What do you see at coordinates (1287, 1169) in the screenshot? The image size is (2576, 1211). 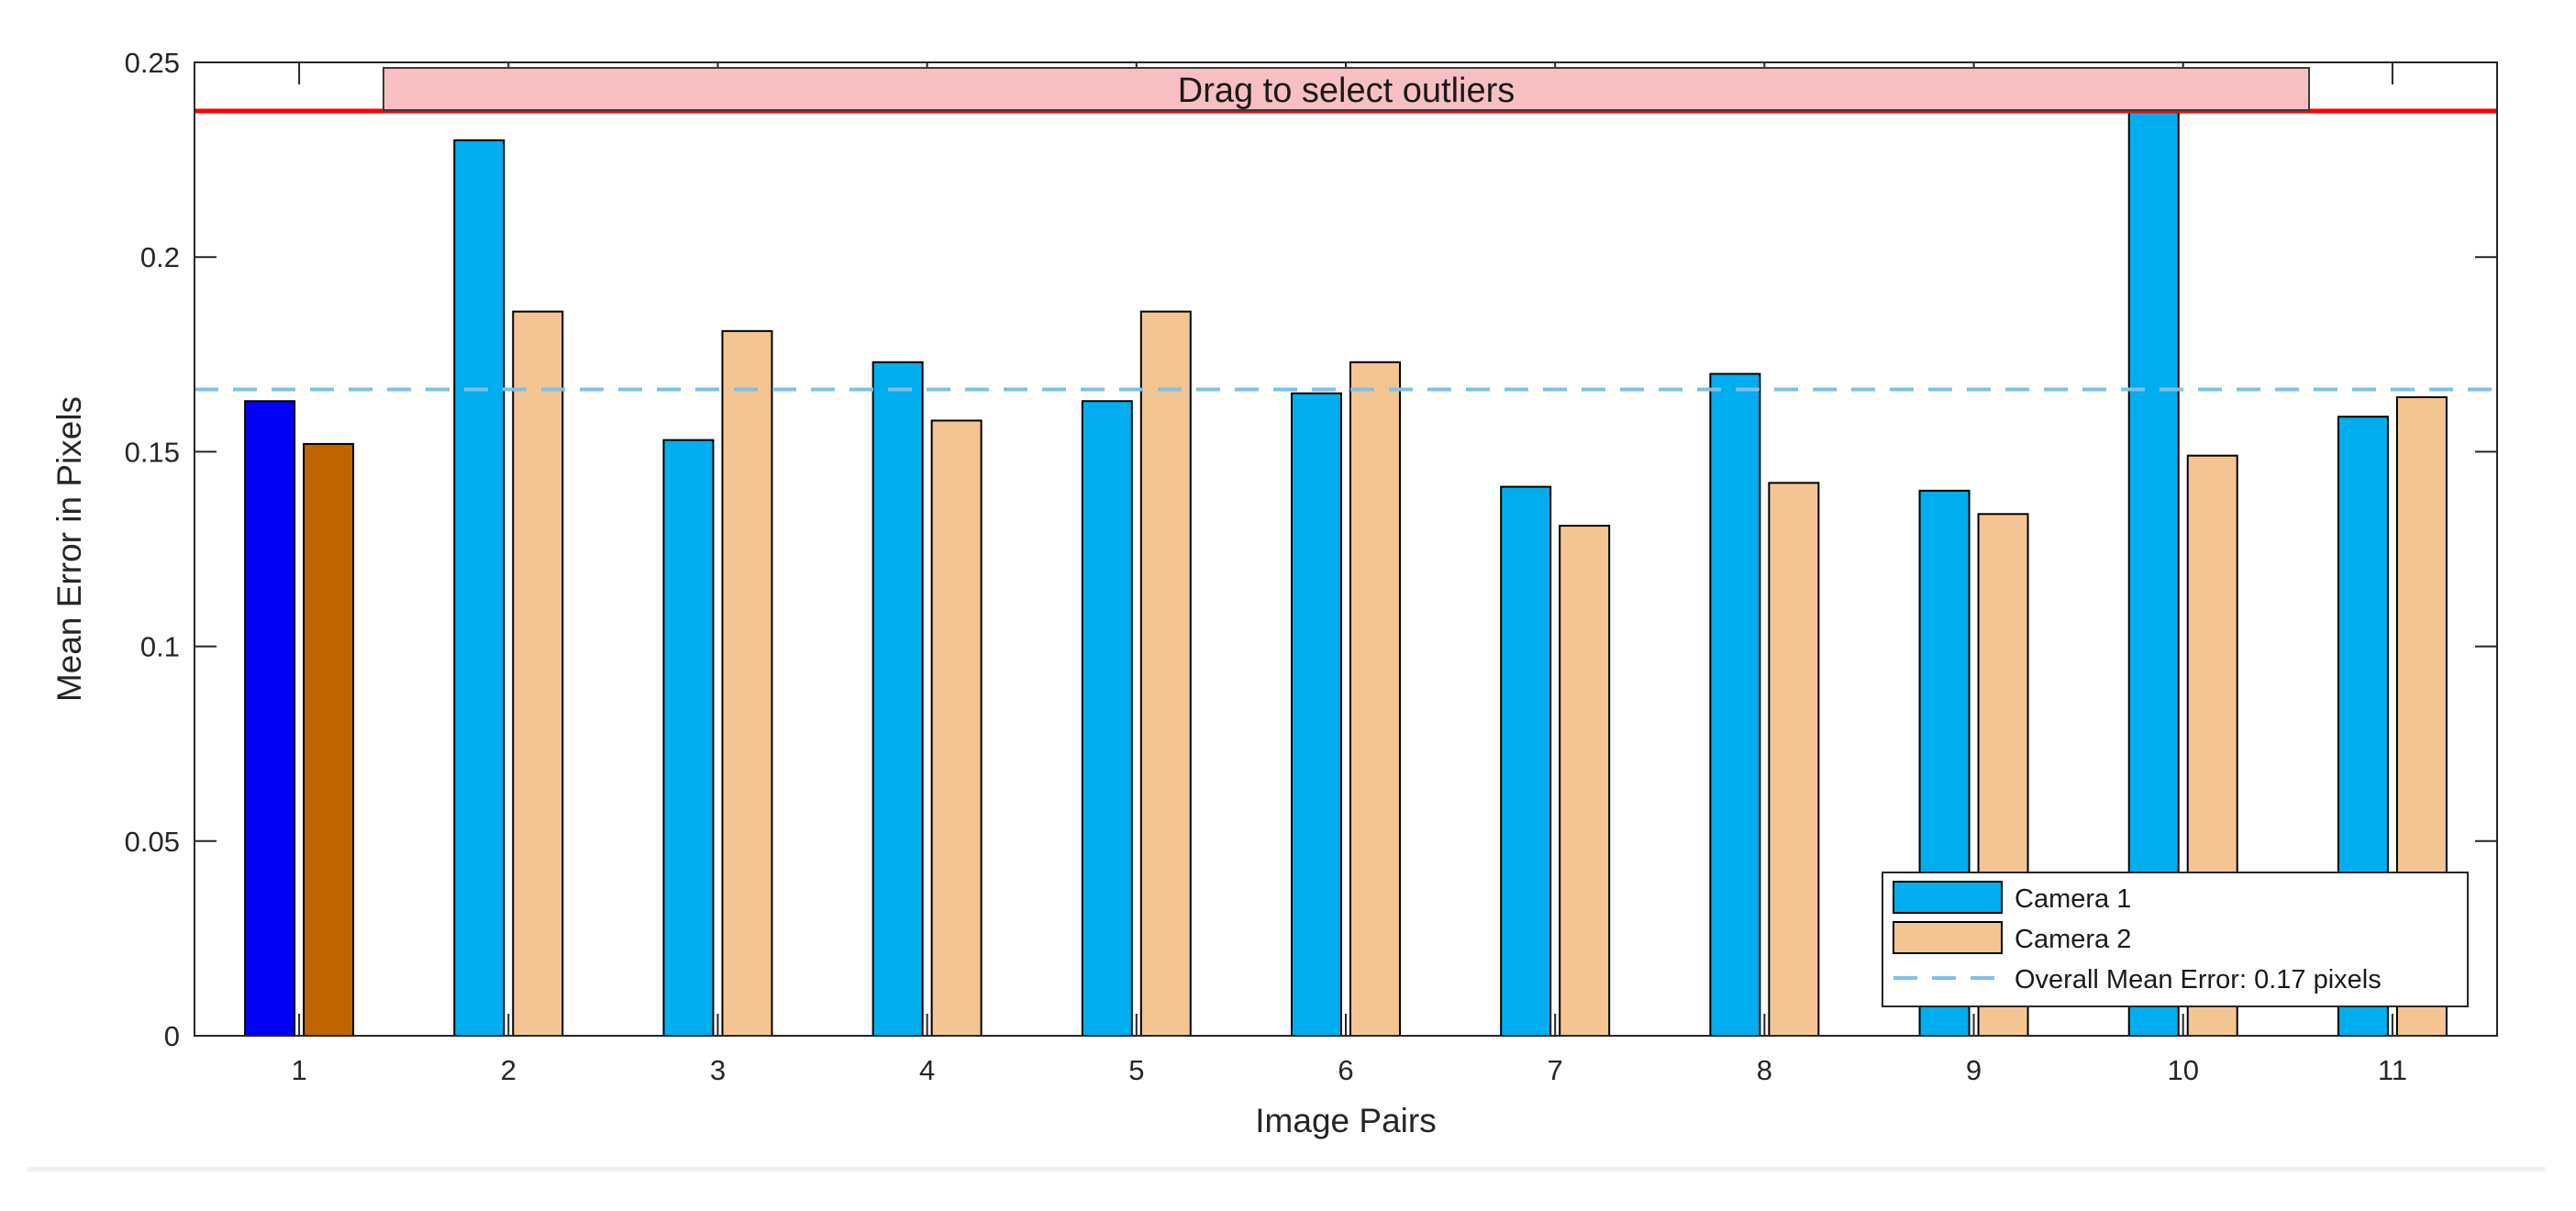 I see `figure-bottom-strip` at bounding box center [1287, 1169].